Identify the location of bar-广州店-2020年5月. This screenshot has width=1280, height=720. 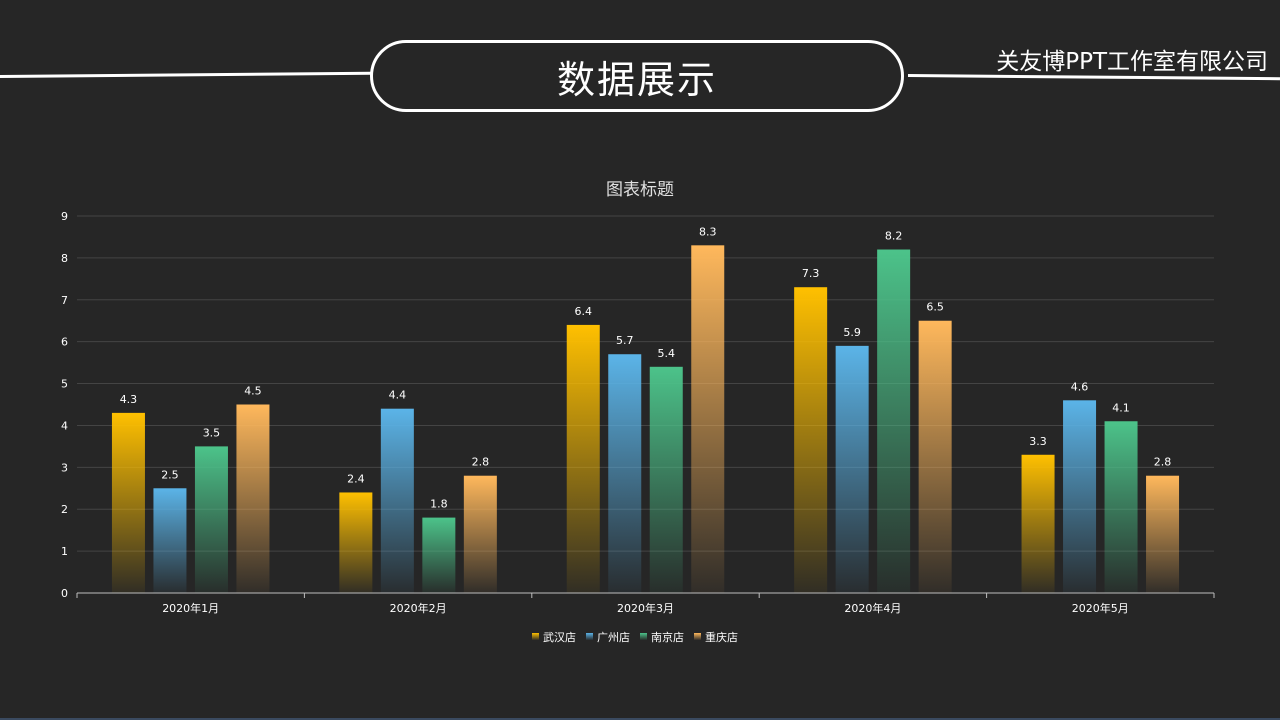
(1080, 496).